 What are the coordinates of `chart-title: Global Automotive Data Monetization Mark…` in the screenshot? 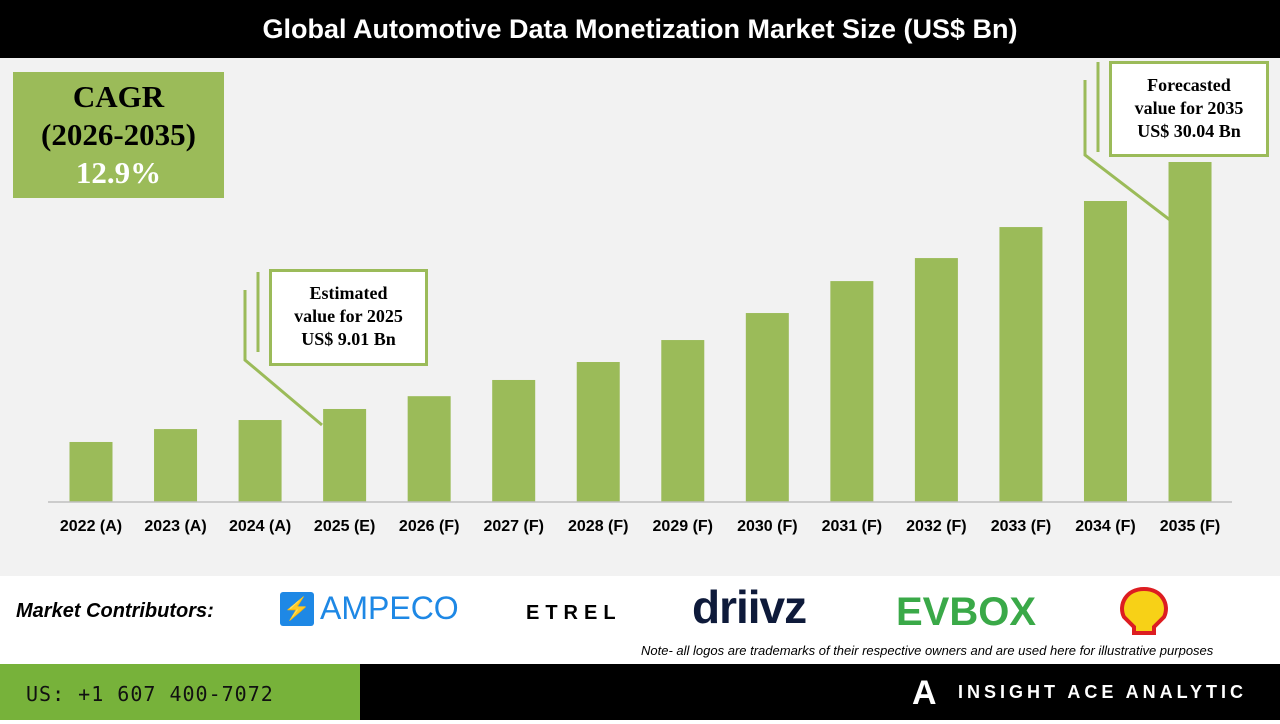 It's located at (640, 29).